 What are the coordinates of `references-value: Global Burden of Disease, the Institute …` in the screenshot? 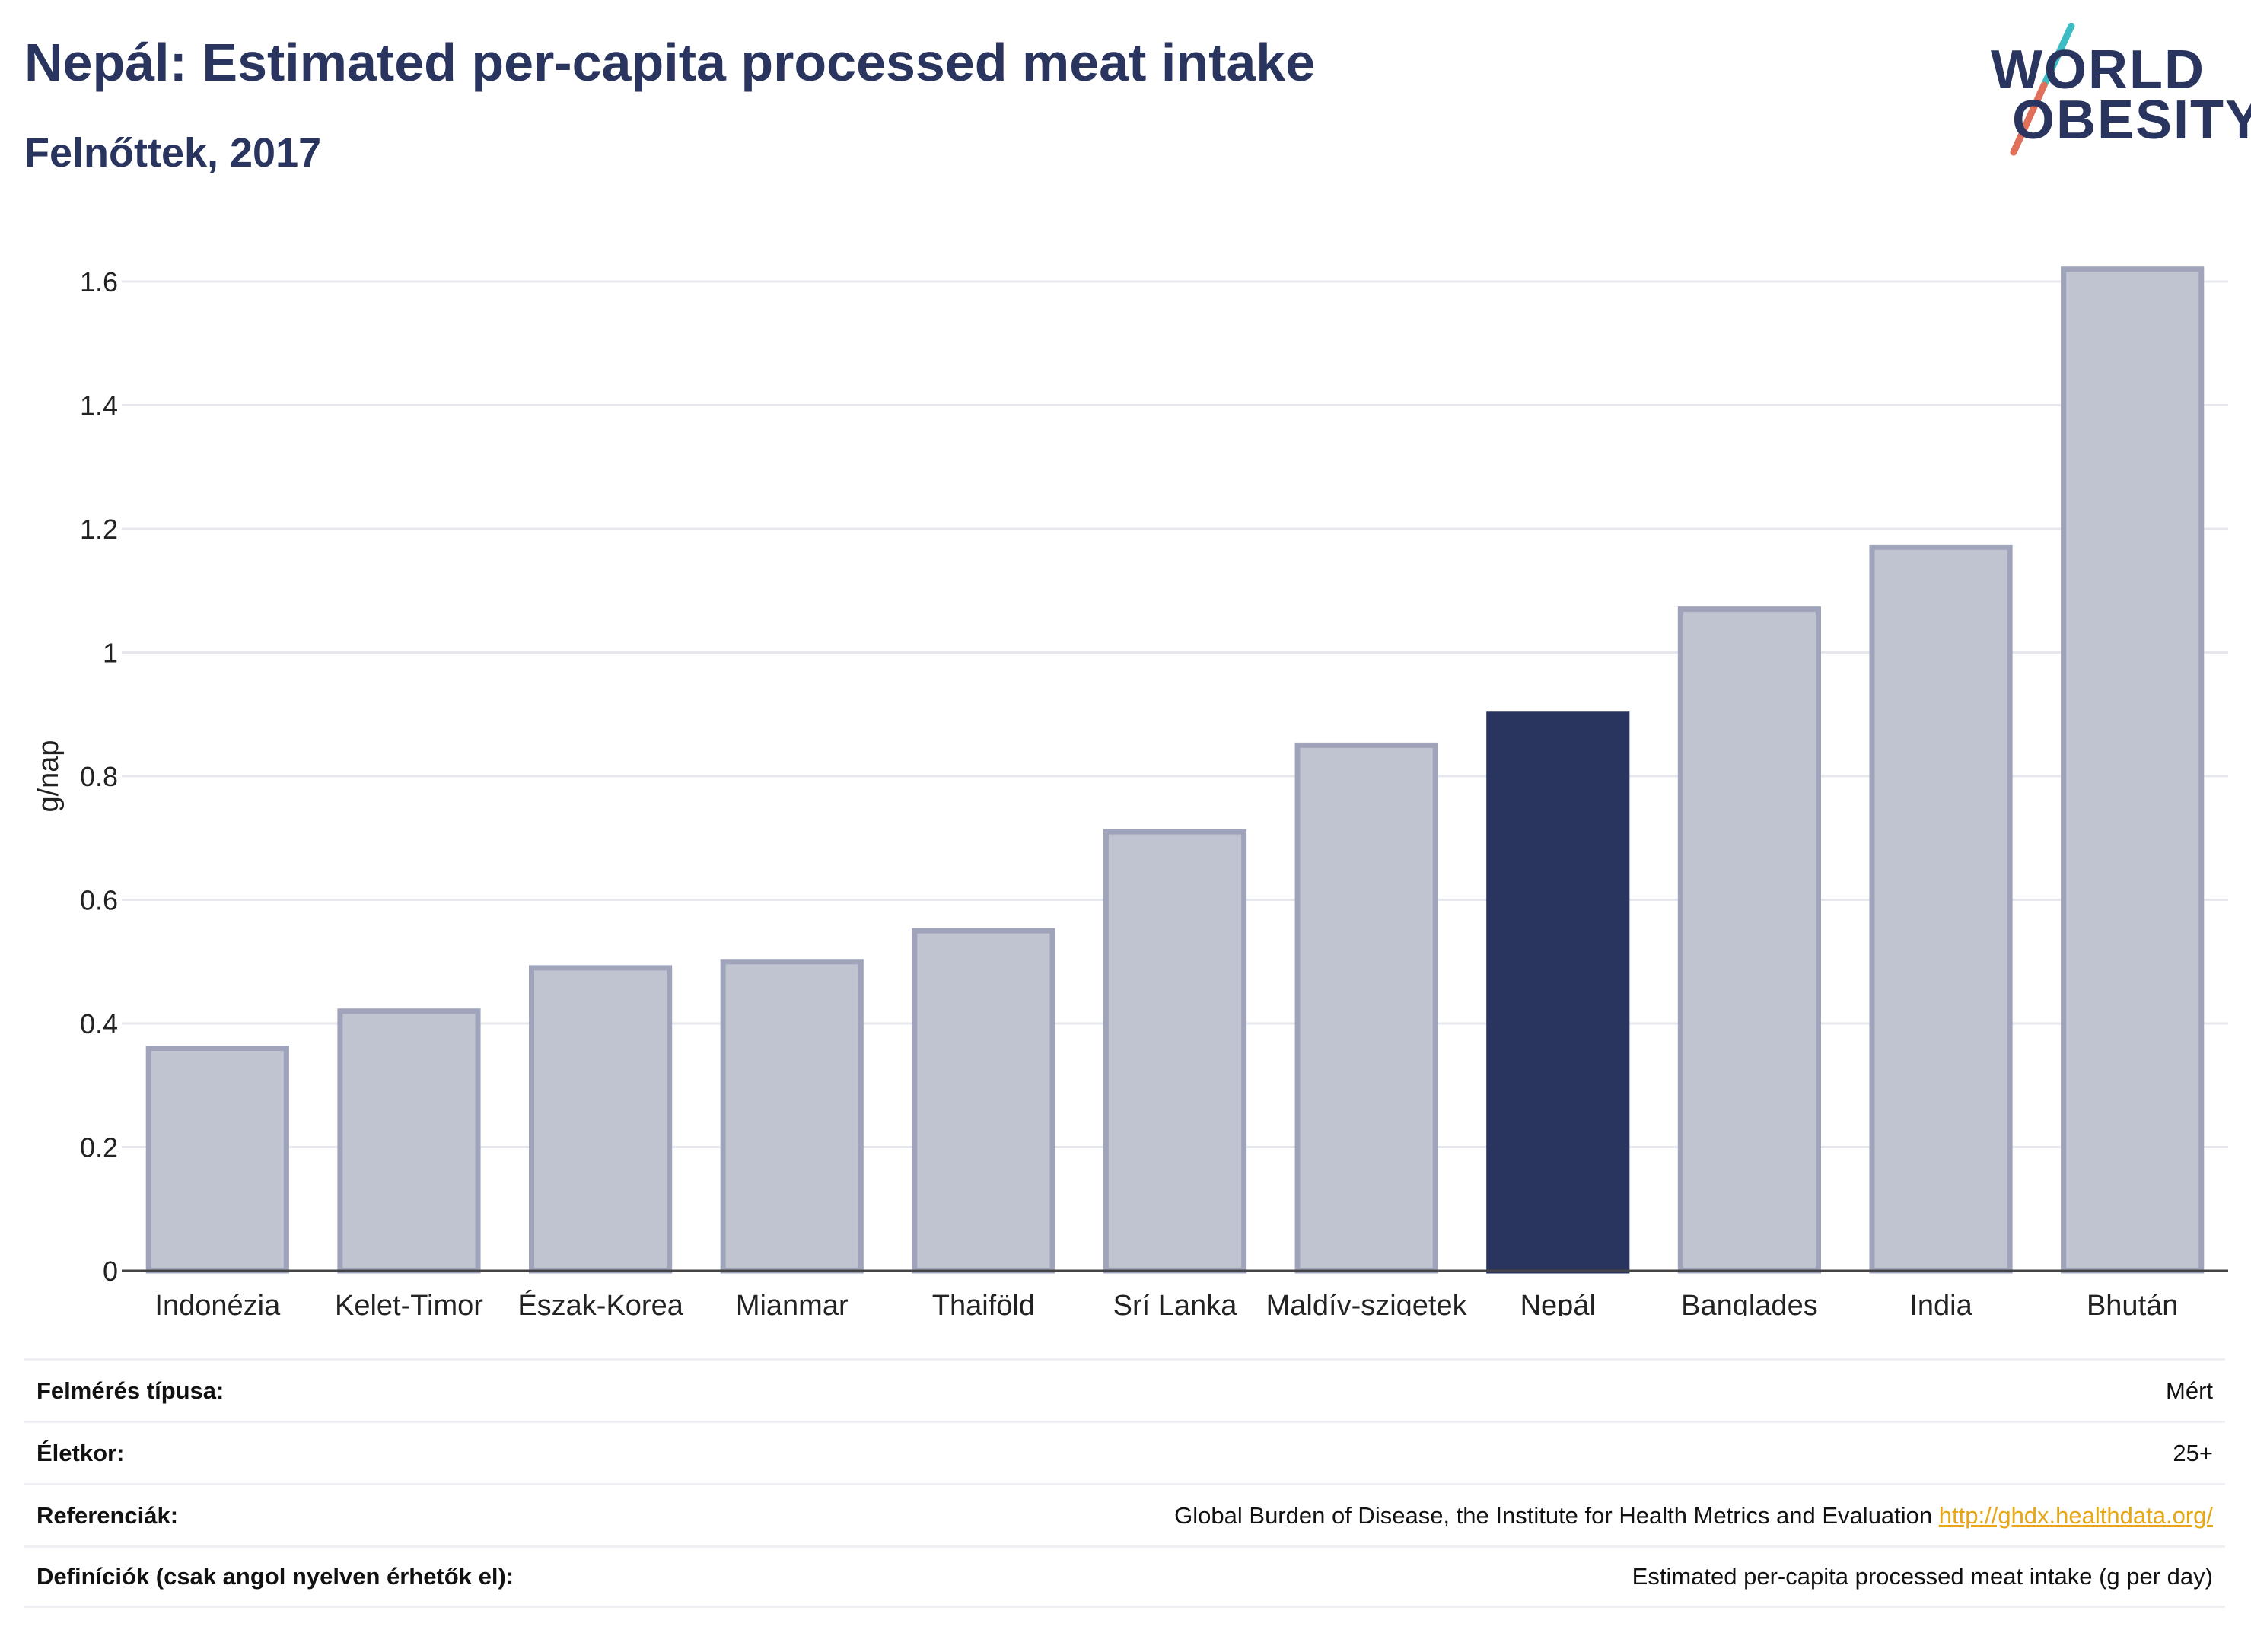 It's located at (1553, 1515).